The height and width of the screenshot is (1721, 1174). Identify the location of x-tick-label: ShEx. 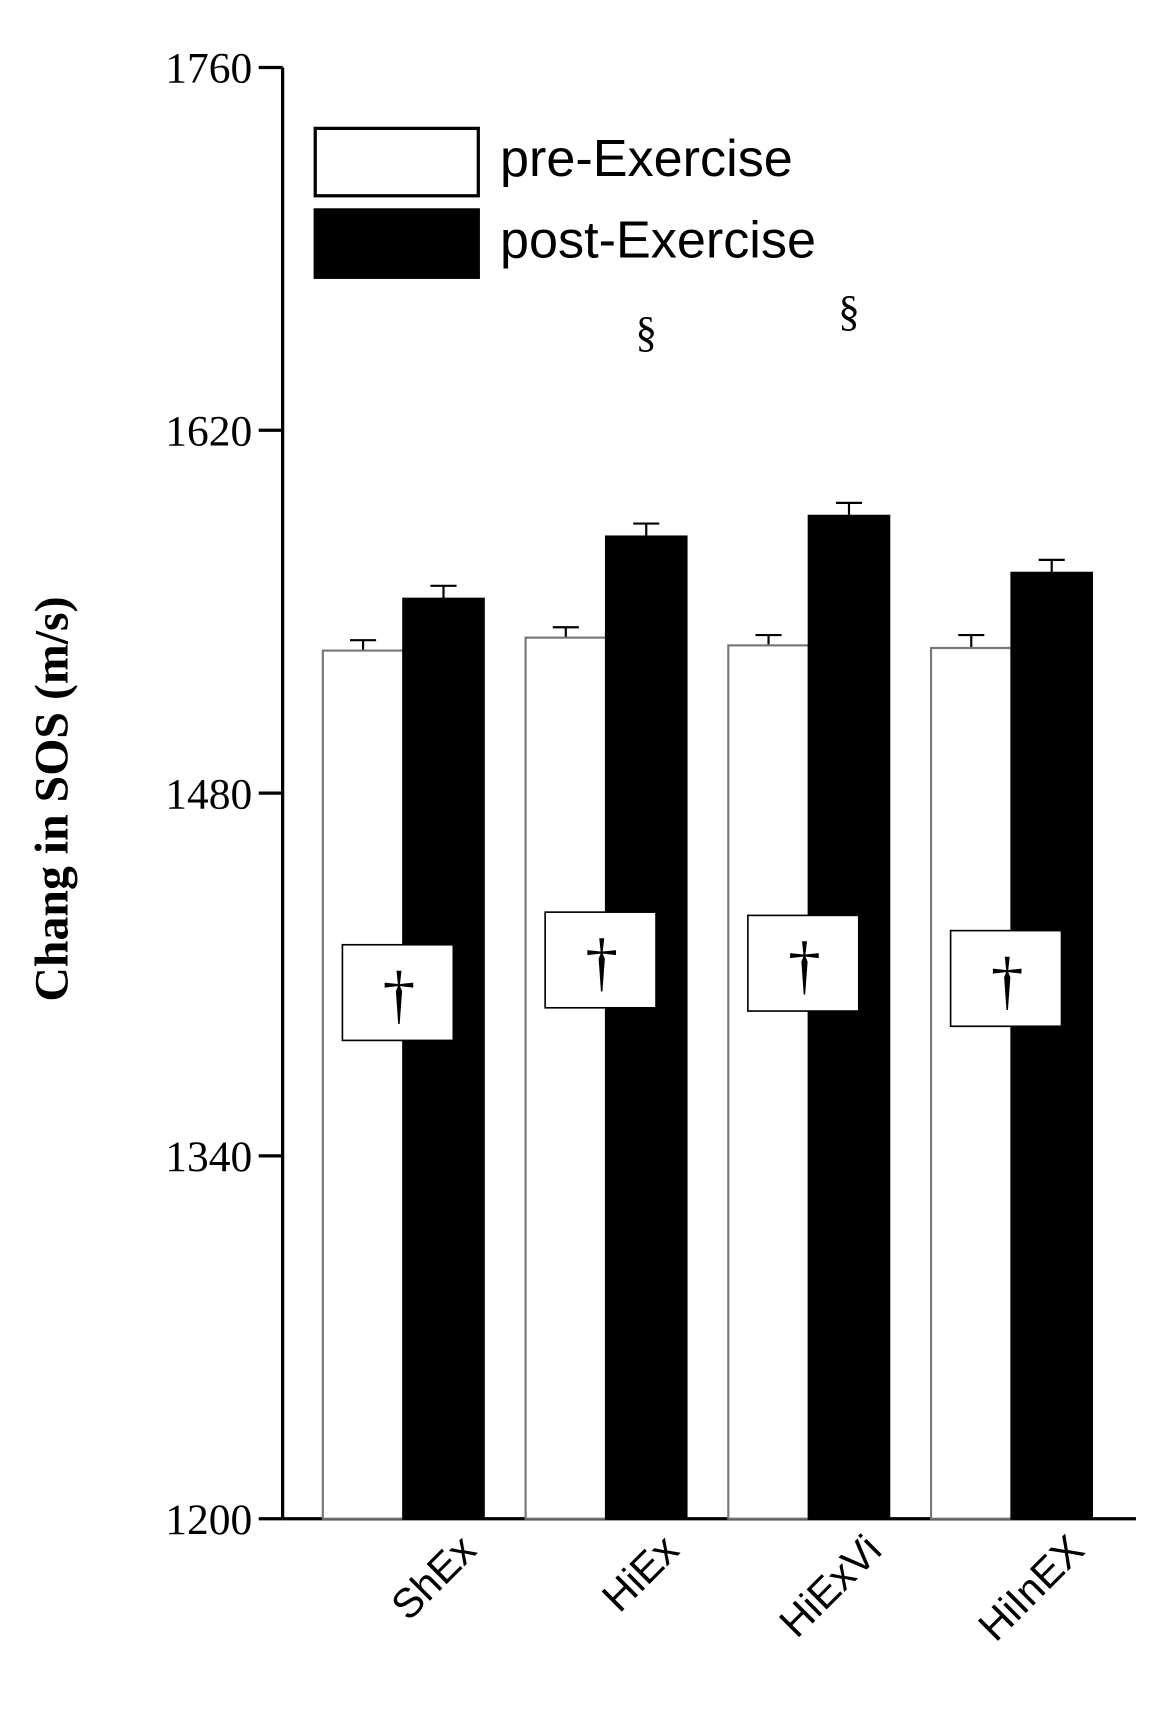
(433, 1577).